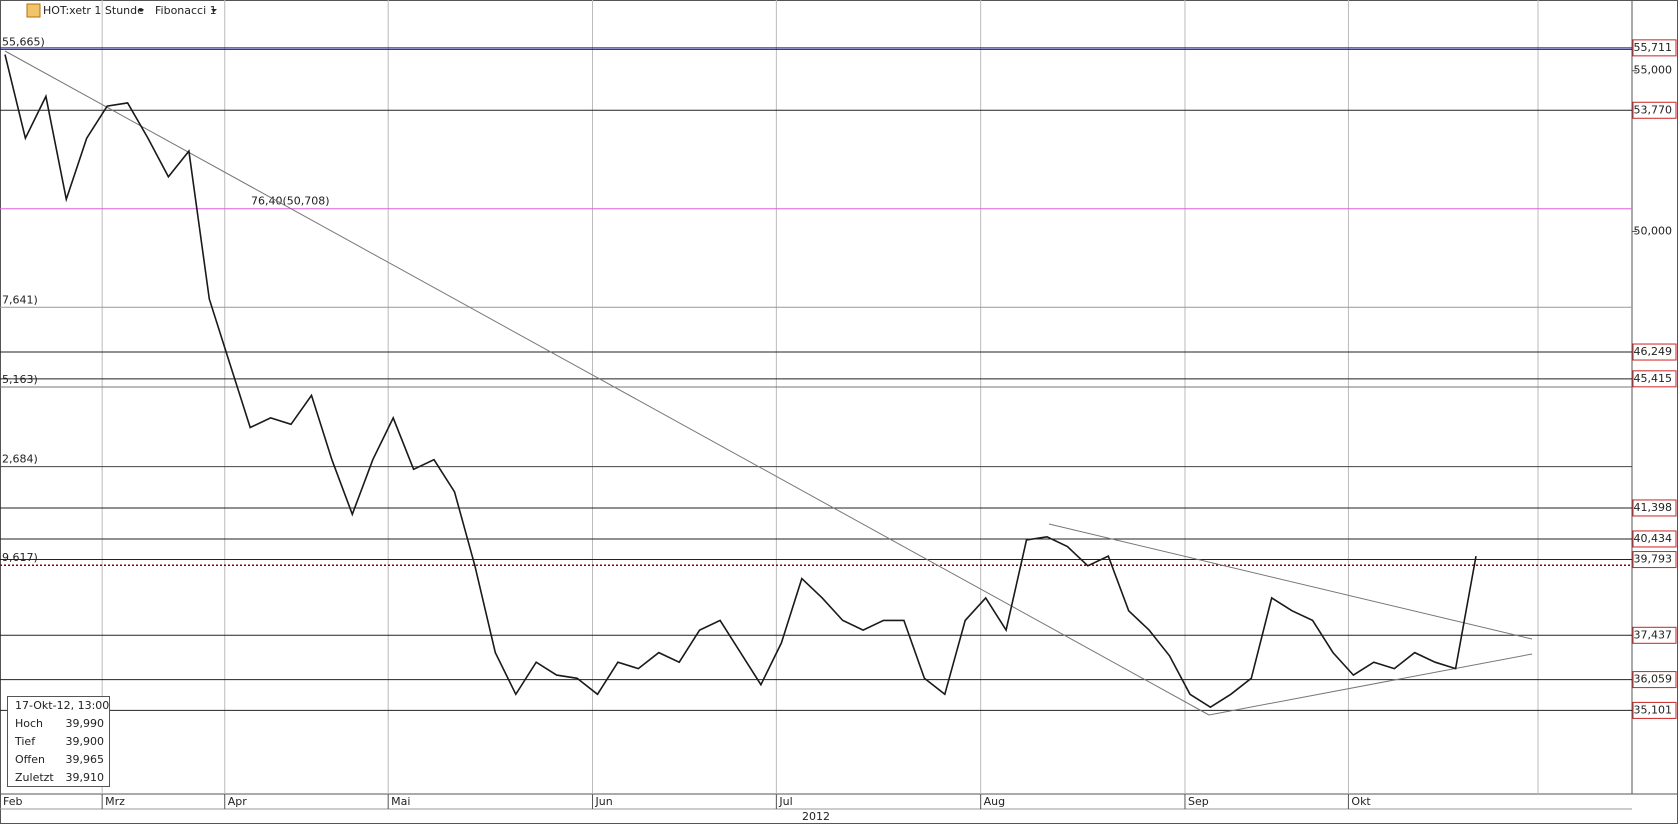  I want to click on level-label: 35,101, so click(1653, 709).